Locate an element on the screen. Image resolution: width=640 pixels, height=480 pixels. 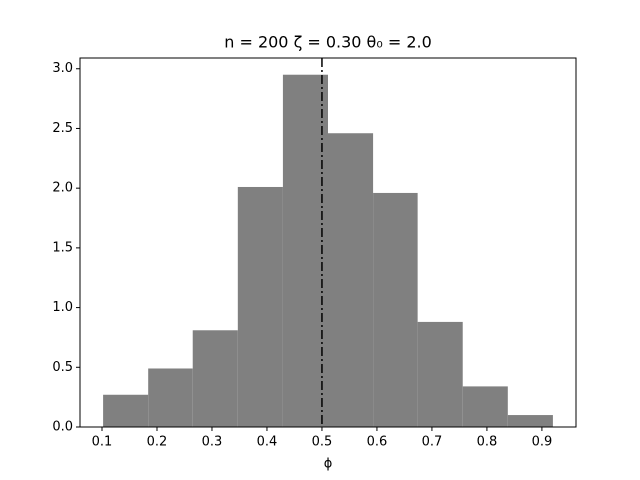
x-axis-label: ϕ is located at coordinates (328, 464).